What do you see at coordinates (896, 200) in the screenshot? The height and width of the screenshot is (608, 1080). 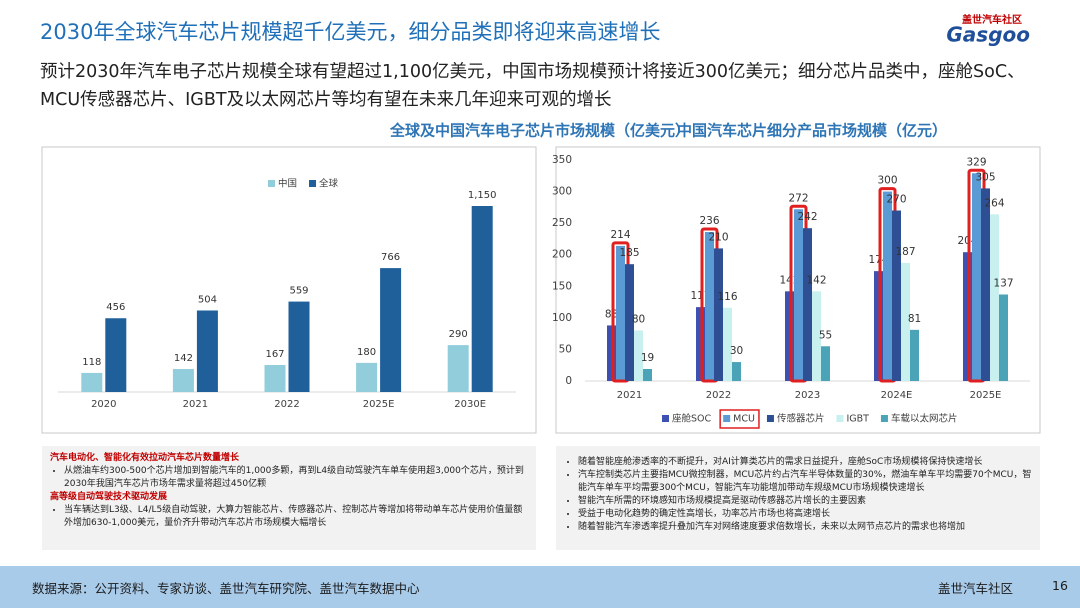 I see `value-label: 270` at bounding box center [896, 200].